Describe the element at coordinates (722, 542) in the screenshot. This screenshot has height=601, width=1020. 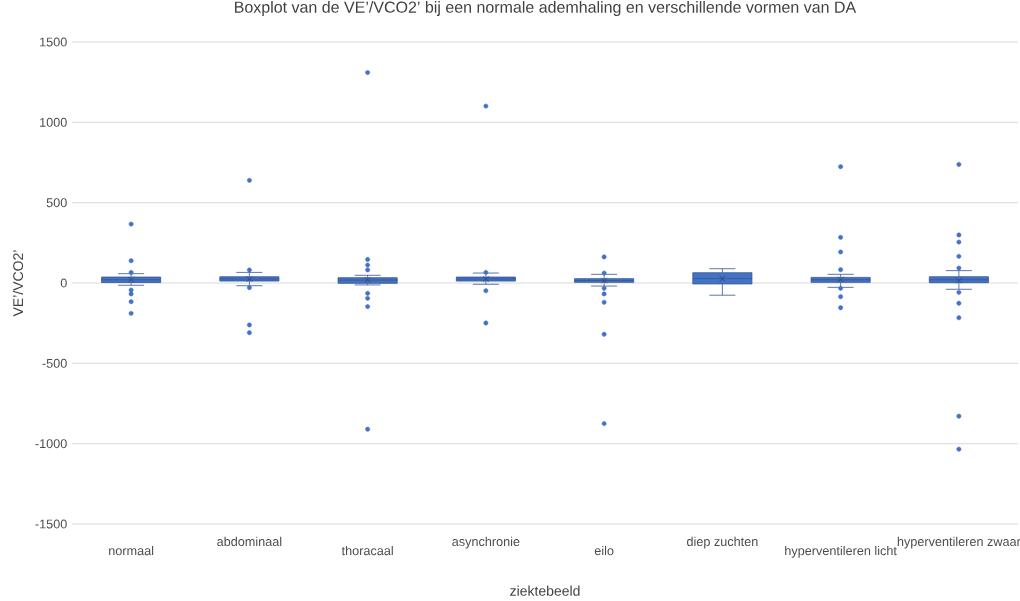
I see `x-tick-label: diep zuchten` at that location.